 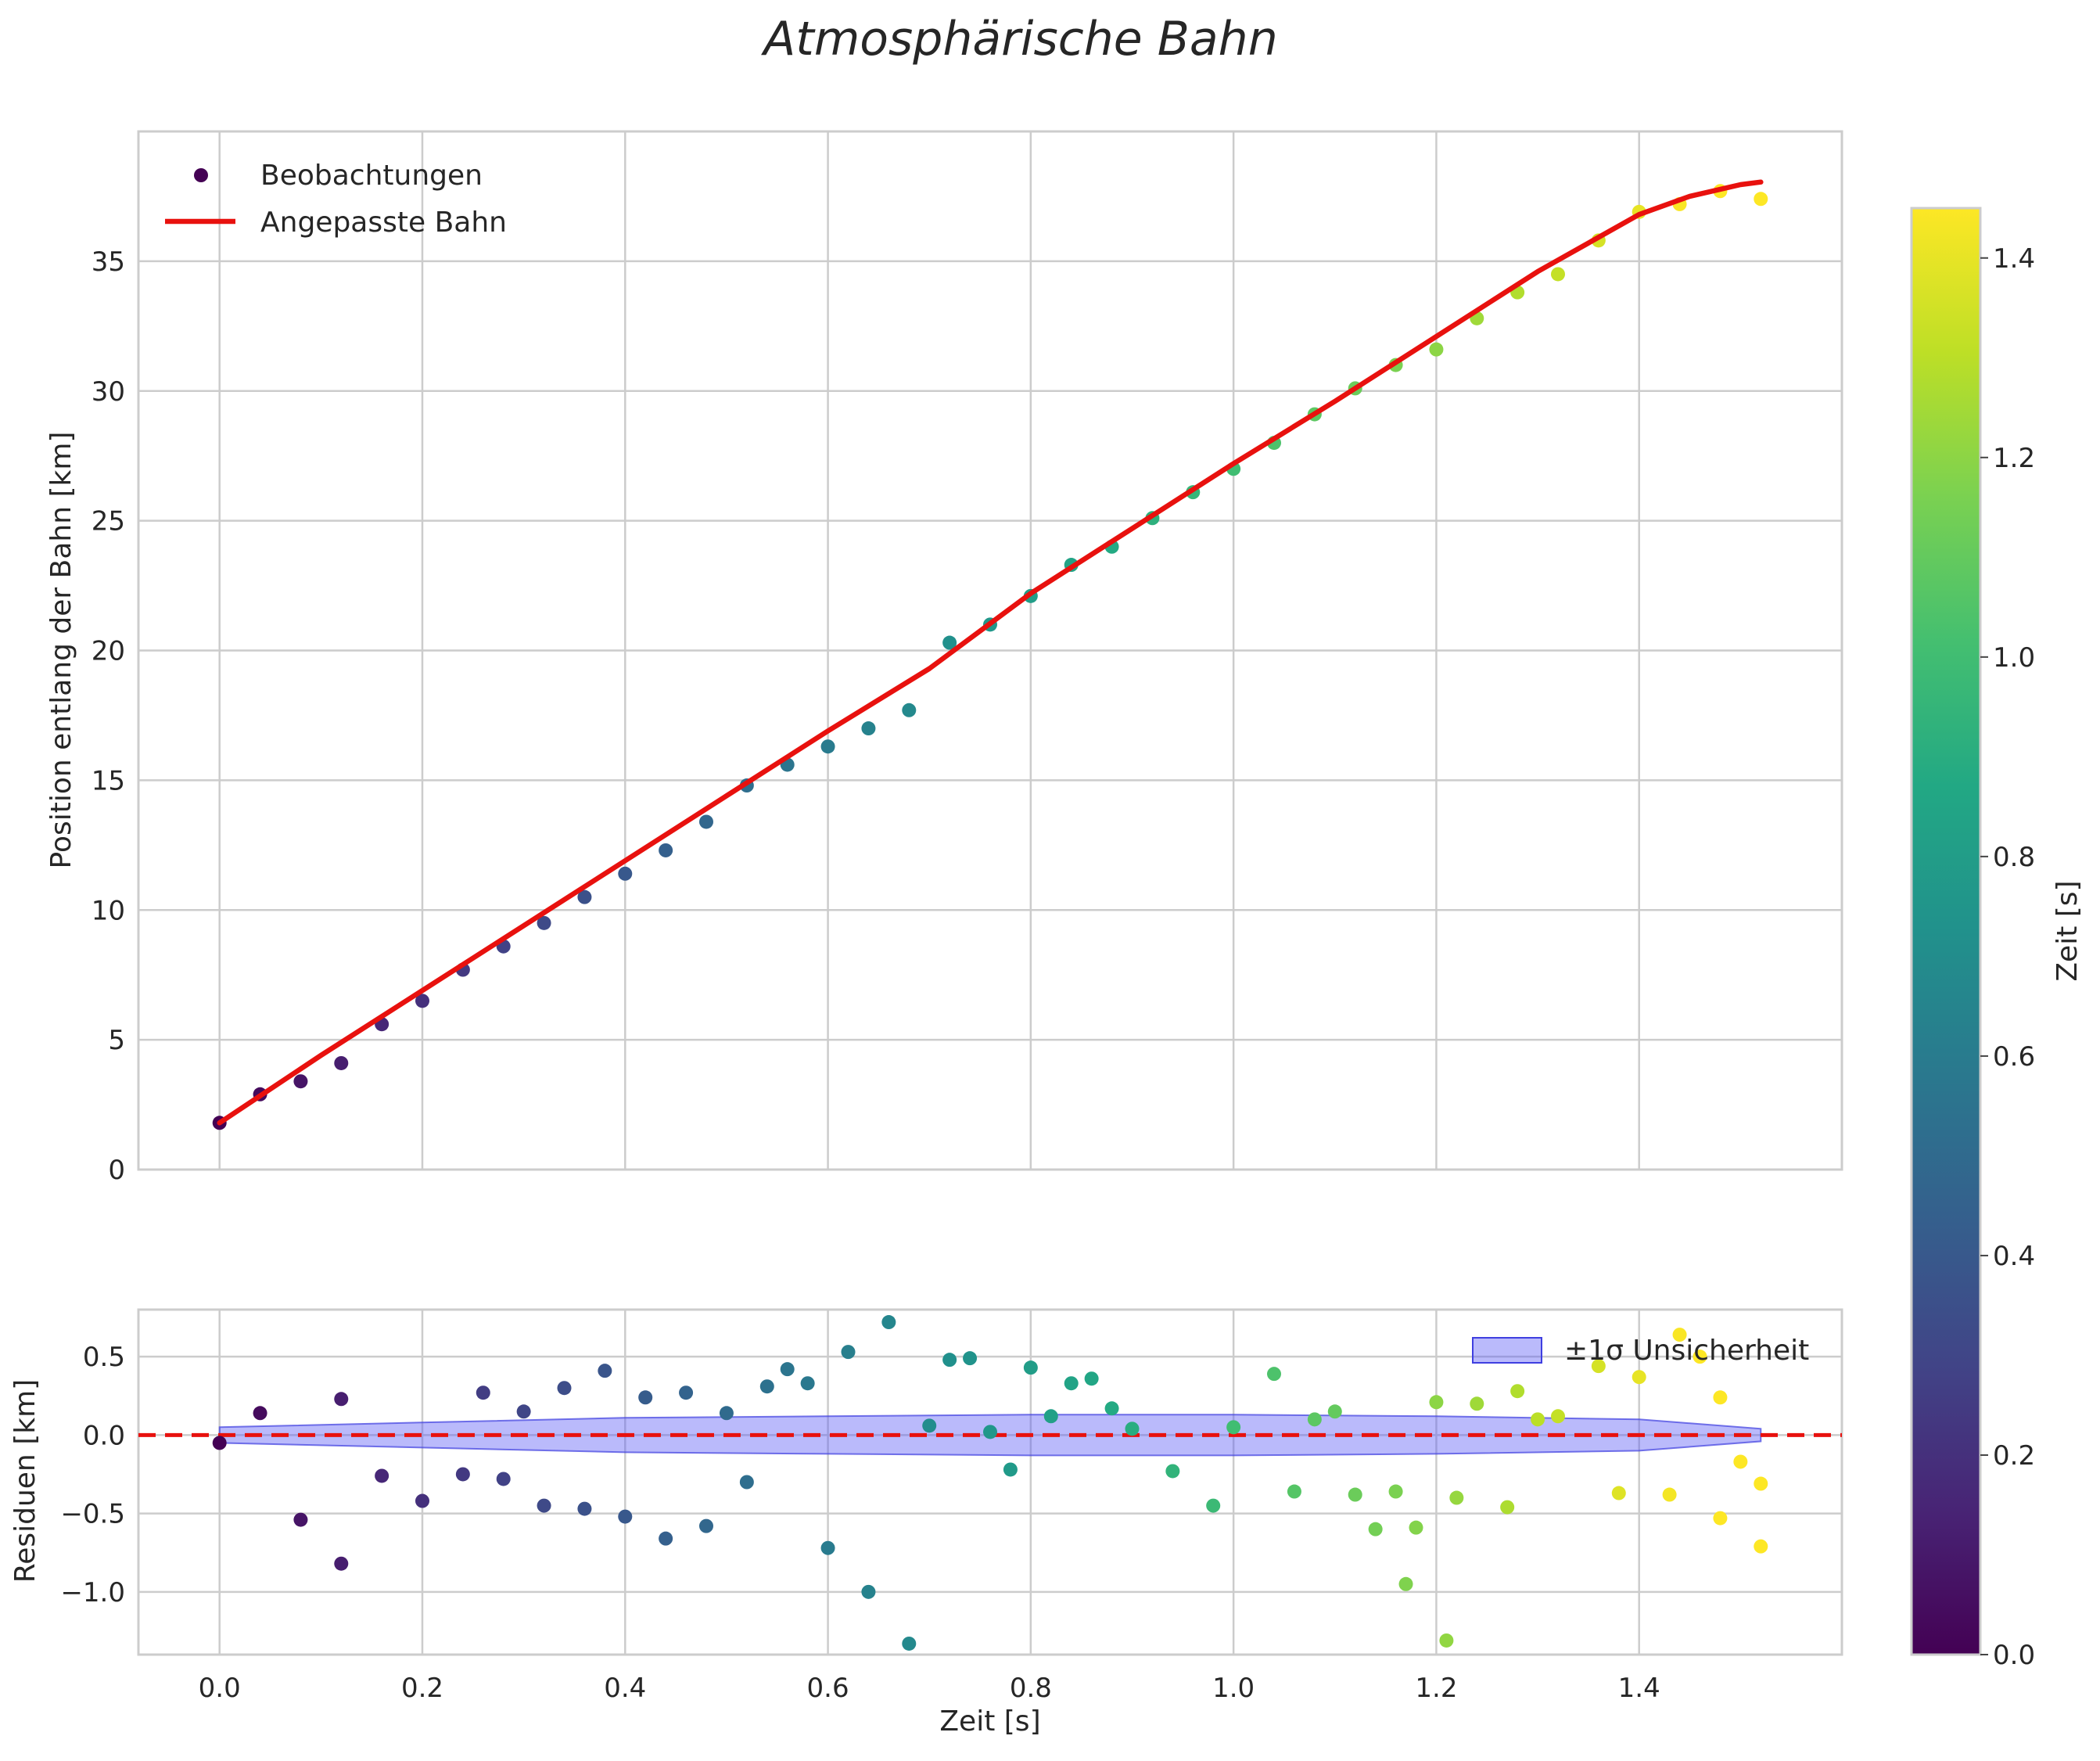 What do you see at coordinates (108, 780) in the screenshot?
I see `main-y-tick-label: 15` at bounding box center [108, 780].